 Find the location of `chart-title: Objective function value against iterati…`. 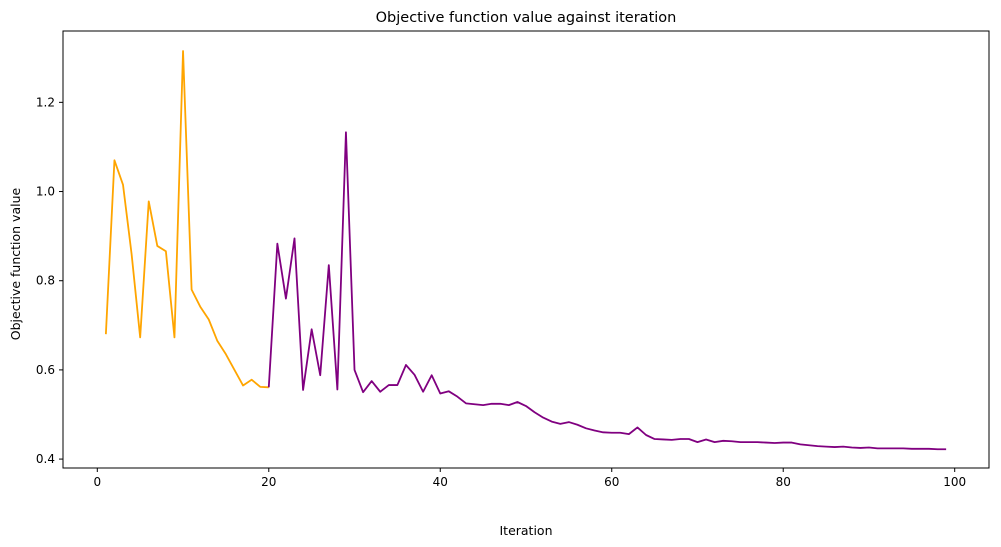

chart-title: Objective function value against iterati… is located at coordinates (526, 18).